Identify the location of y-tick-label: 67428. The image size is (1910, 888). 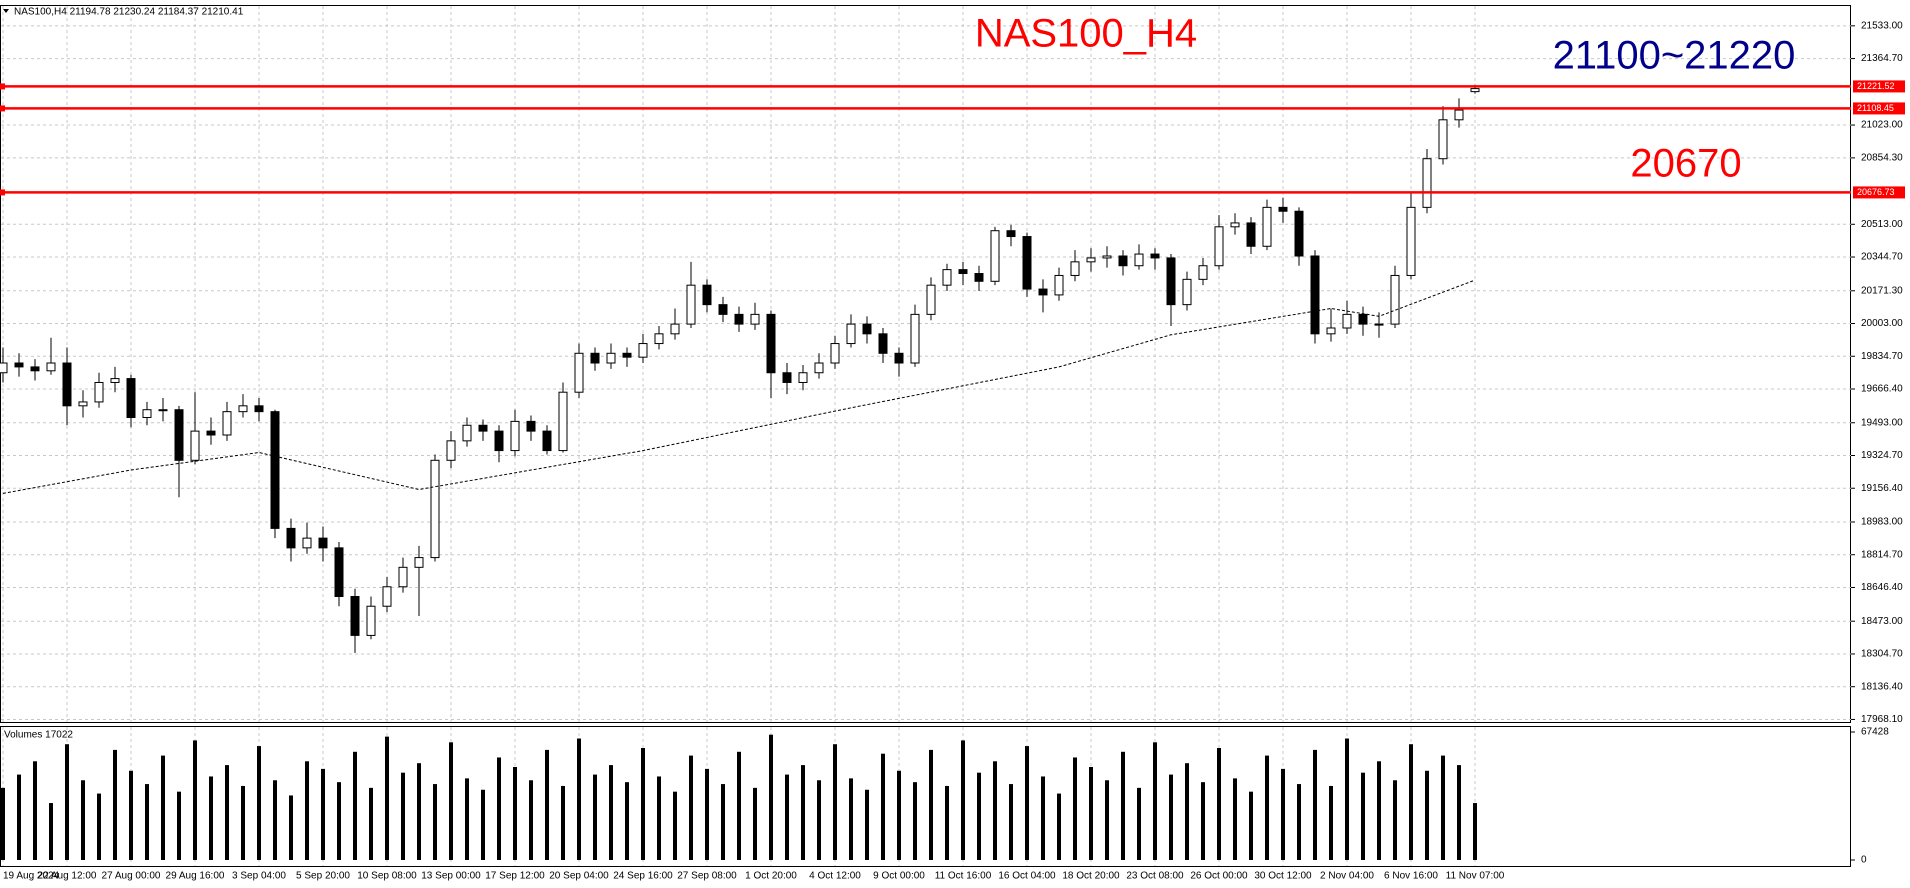
(1875, 732).